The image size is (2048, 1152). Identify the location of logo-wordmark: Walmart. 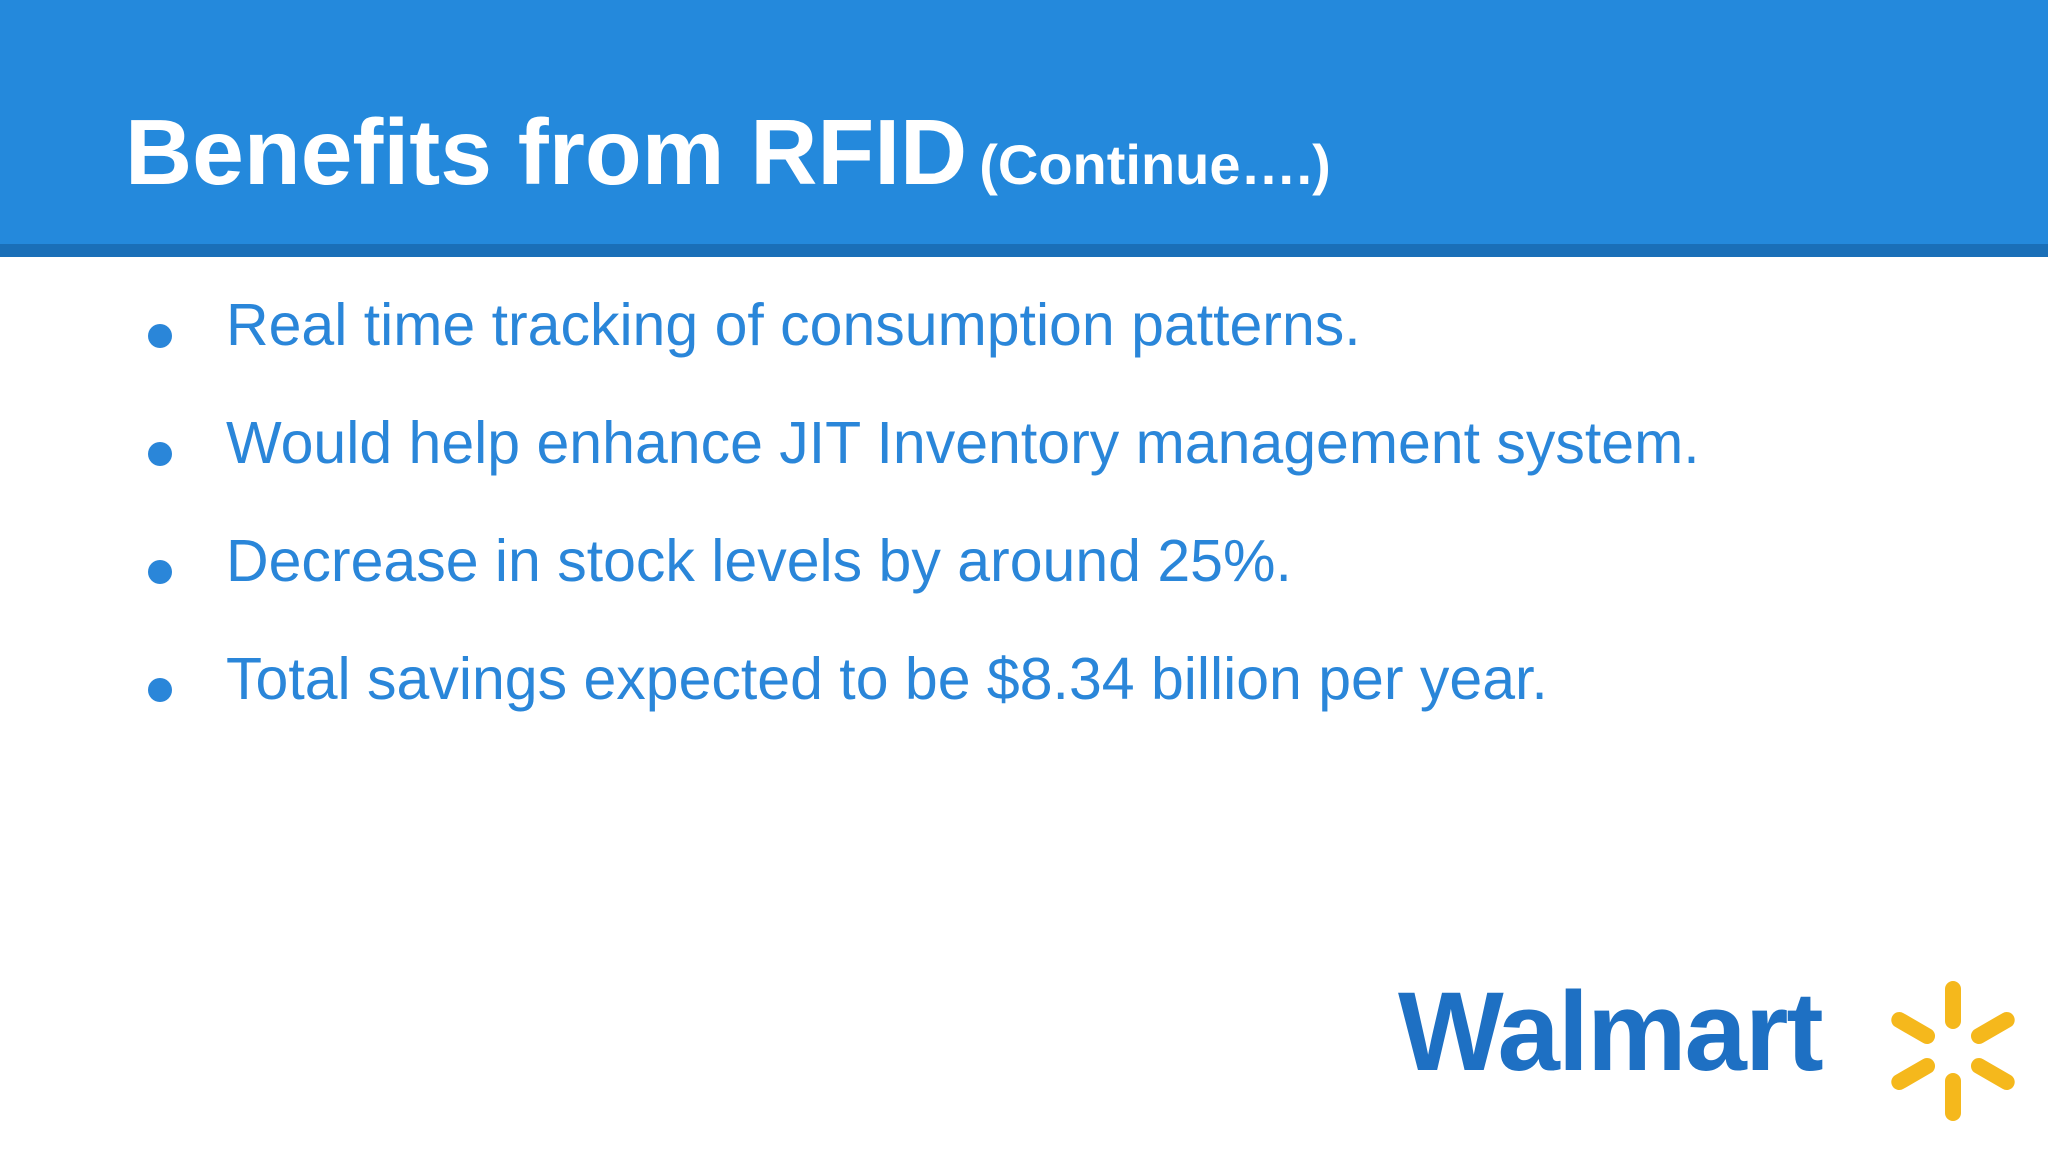
(1611, 1031).